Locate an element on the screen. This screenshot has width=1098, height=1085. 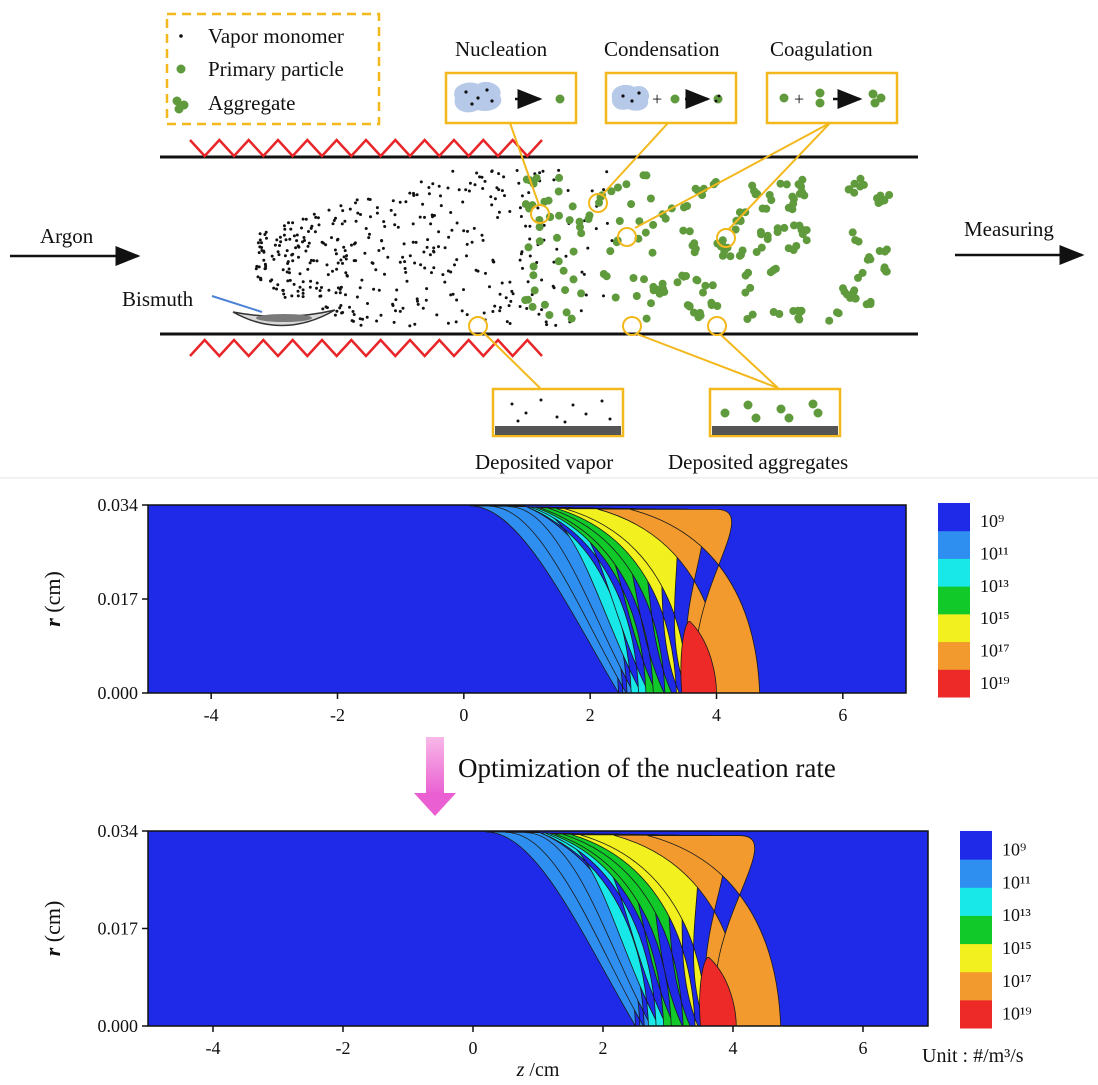
x-axis-label: z /cm is located at coordinates (538, 1070).